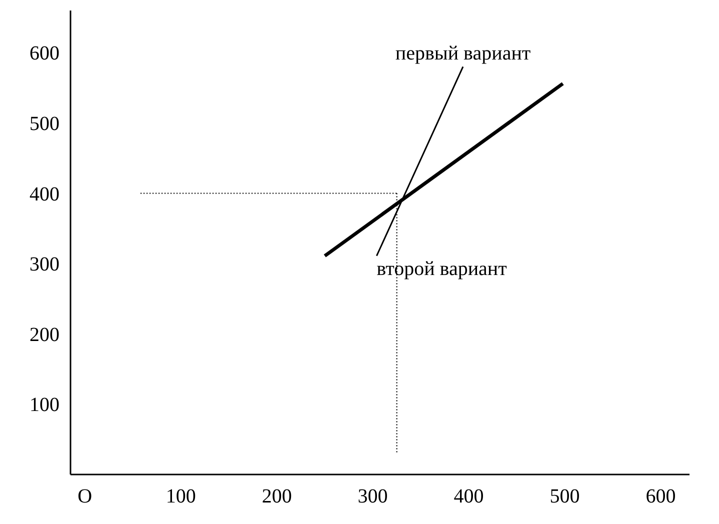 This screenshot has height=524, width=719. I want to click on y-tick-label: 100, so click(45, 405).